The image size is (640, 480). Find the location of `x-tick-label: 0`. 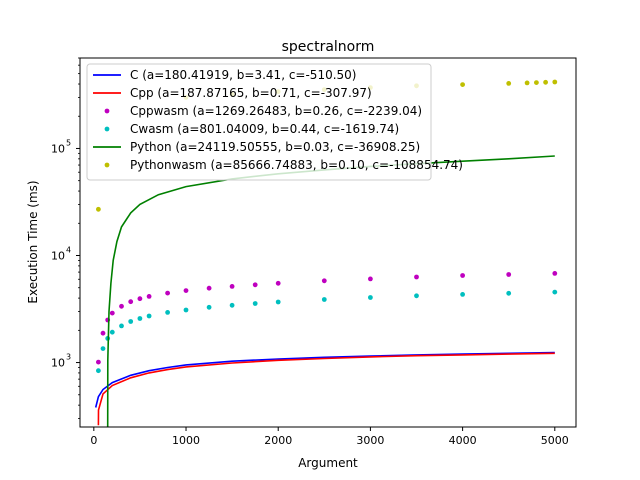

x-tick-label: 0 is located at coordinates (93, 440).